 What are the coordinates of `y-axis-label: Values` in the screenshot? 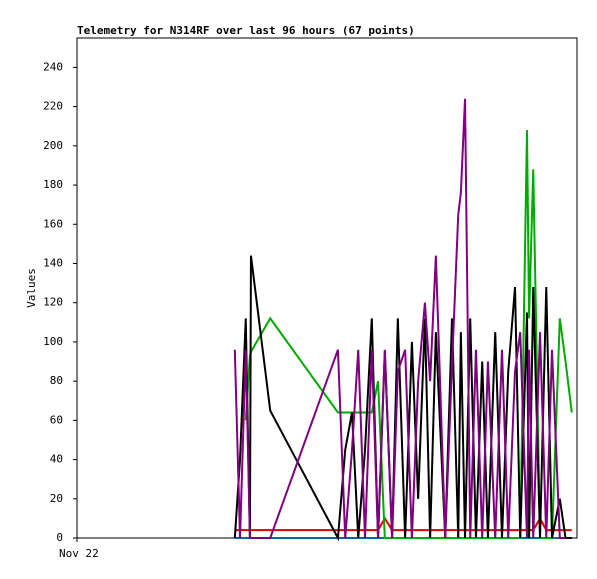 It's located at (31, 288).